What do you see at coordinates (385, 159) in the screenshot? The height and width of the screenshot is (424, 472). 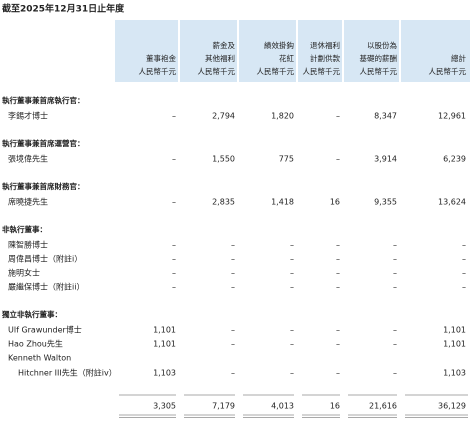 I see `cell: 3,914` at bounding box center [385, 159].